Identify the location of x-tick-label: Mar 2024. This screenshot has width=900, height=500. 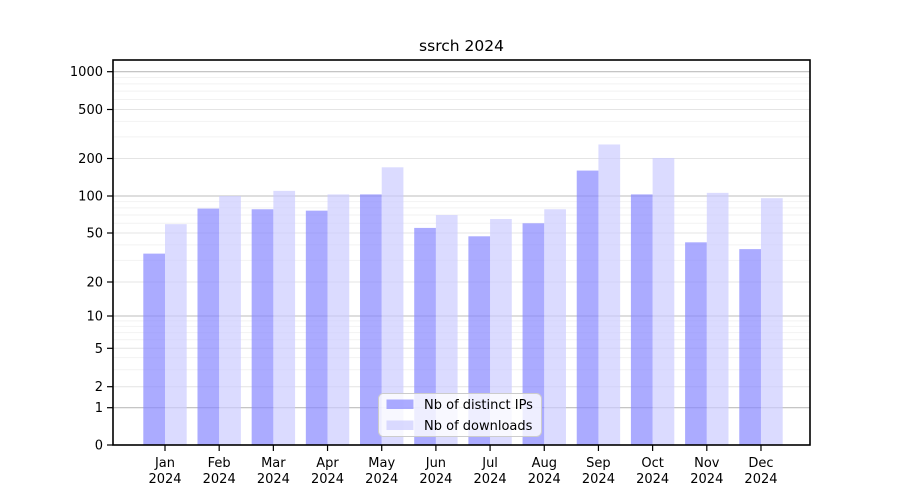
(273, 471).